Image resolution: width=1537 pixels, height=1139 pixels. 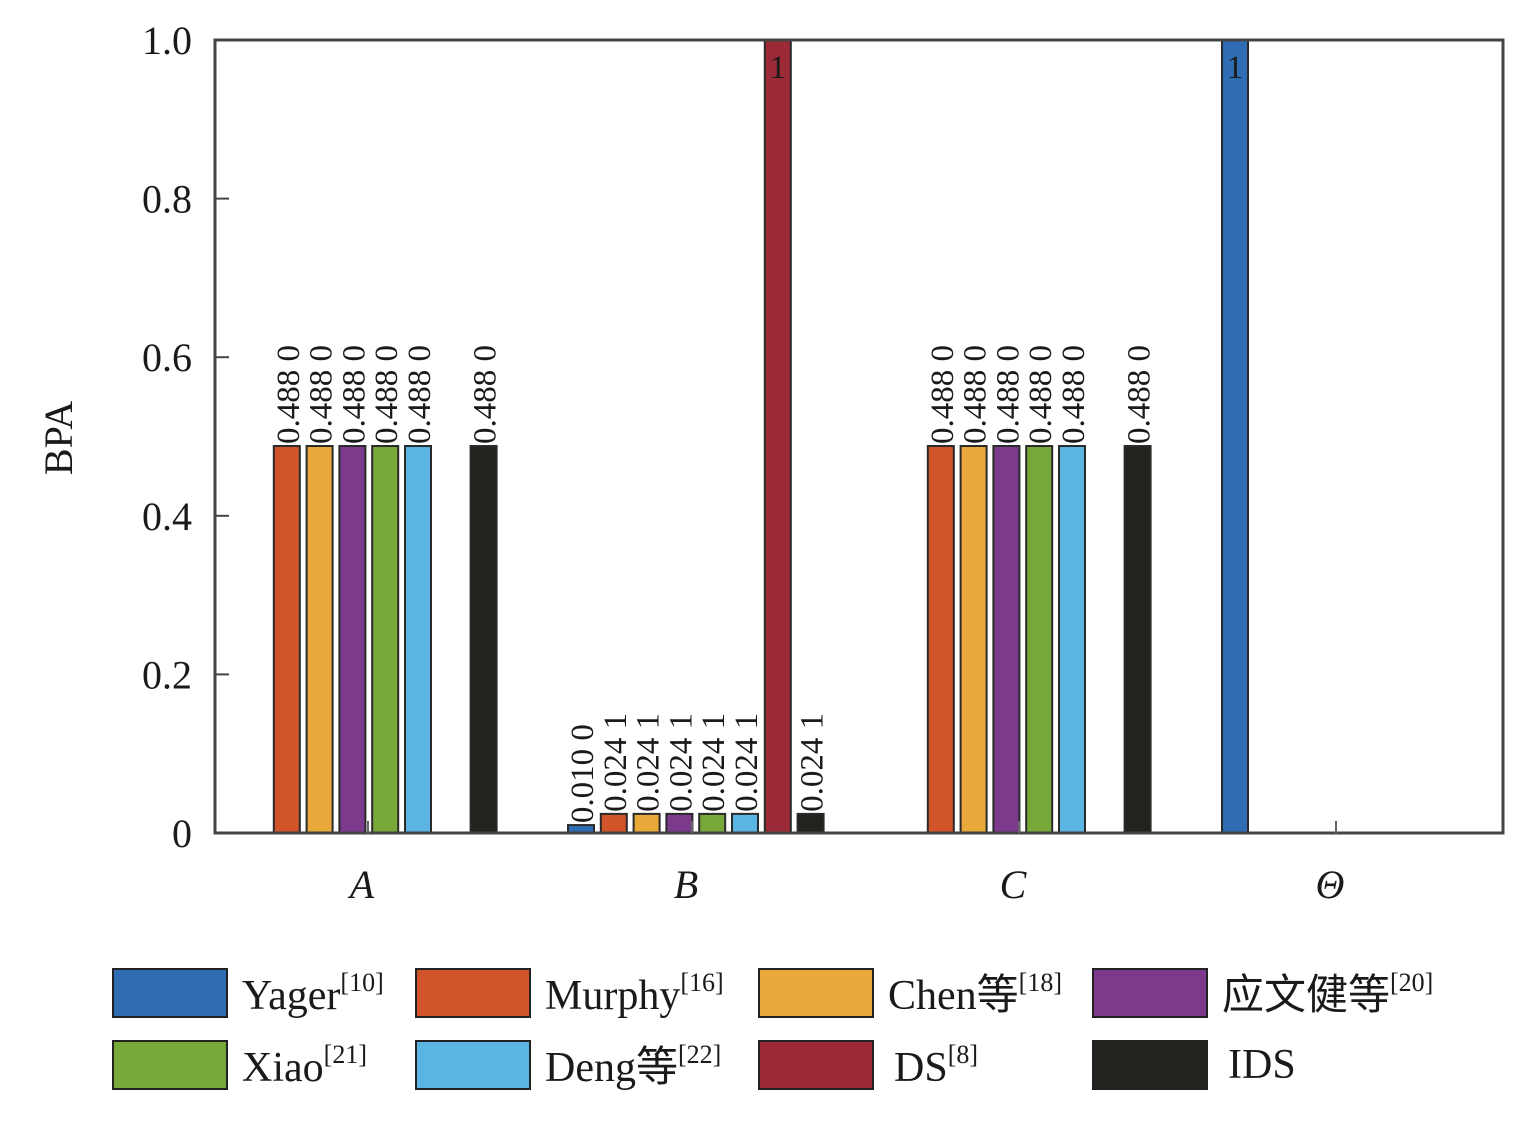 What do you see at coordinates (679, 823) in the screenshot?
I see `bar--1` at bounding box center [679, 823].